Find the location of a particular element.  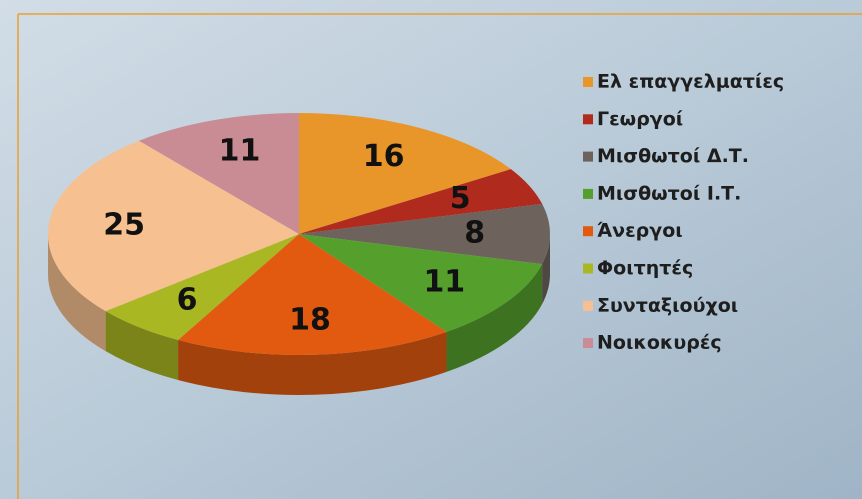

data-label: 5 is located at coordinates (460, 198).